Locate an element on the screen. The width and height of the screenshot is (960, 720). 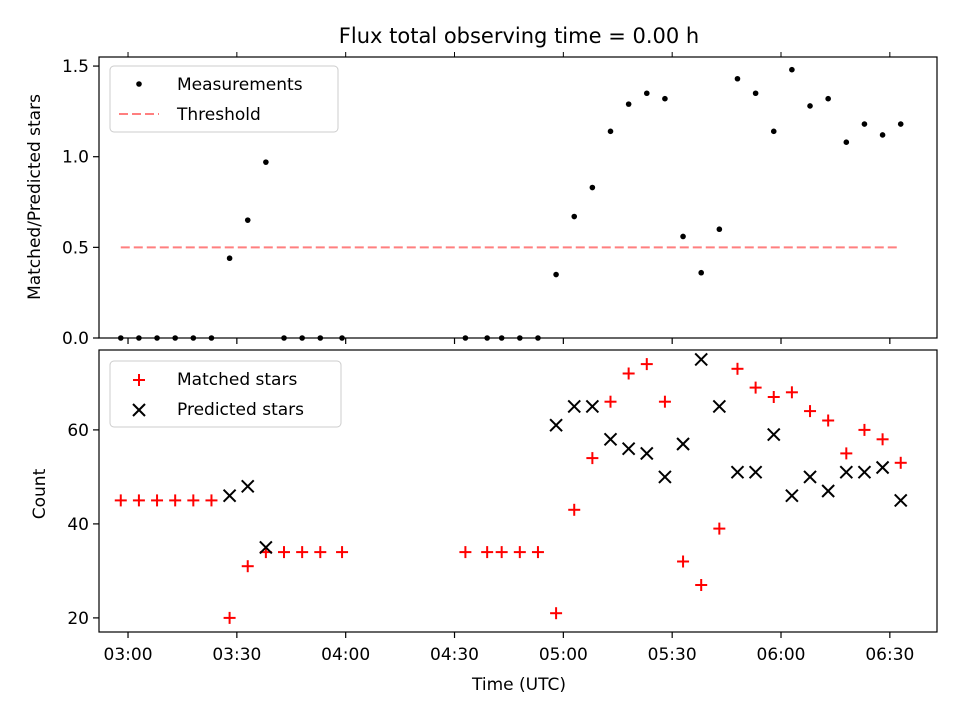
legend-predicted-marker is located at coordinates (139, 410).